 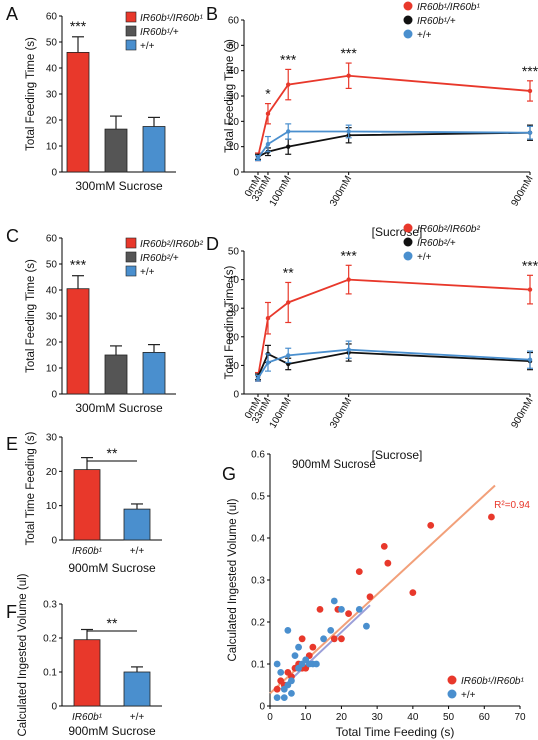 I want to click on y-tick-label-C: 60, so click(x=52, y=239).